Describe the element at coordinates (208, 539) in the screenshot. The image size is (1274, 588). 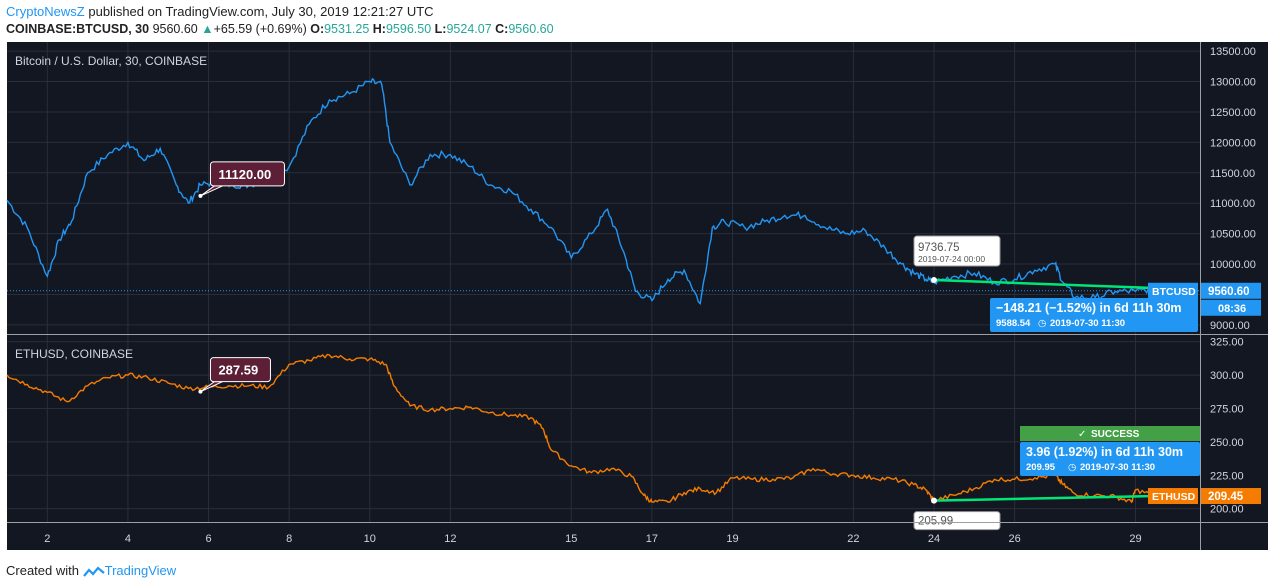
I see `x-tick-label: 6` at that location.